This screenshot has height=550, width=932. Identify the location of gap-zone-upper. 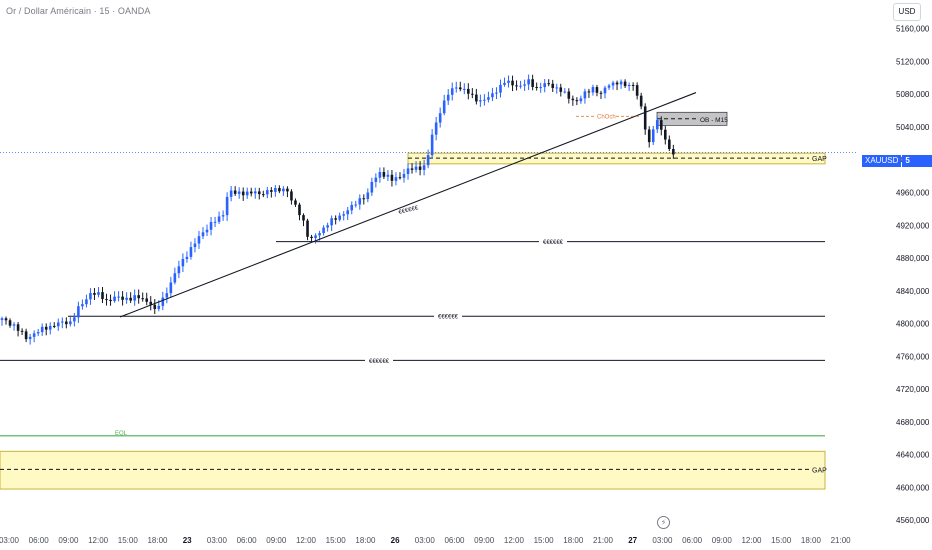
(616, 158).